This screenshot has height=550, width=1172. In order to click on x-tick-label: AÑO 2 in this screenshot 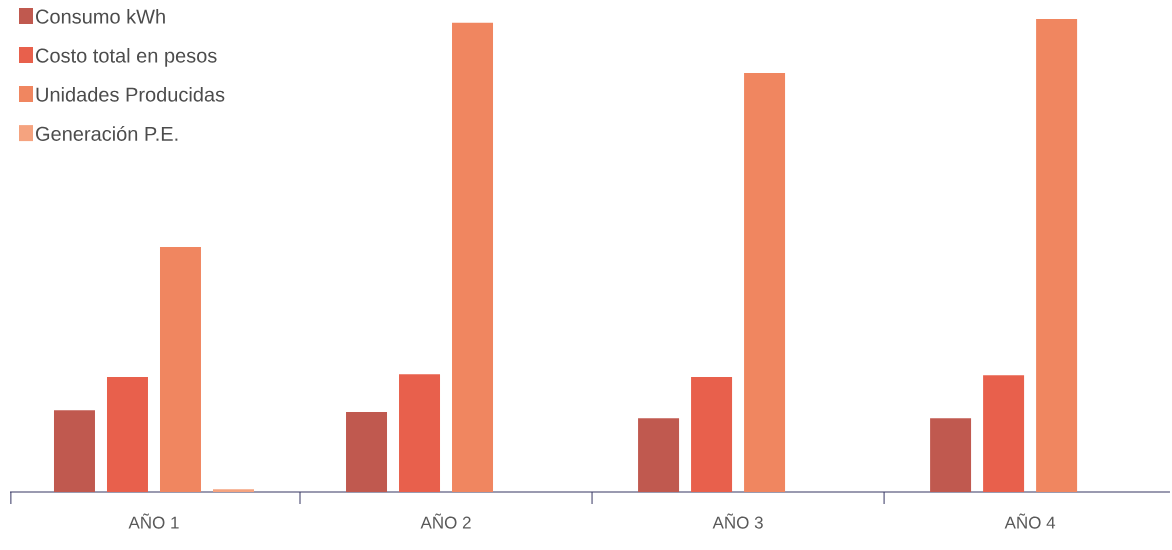, I will do `click(445, 521)`.